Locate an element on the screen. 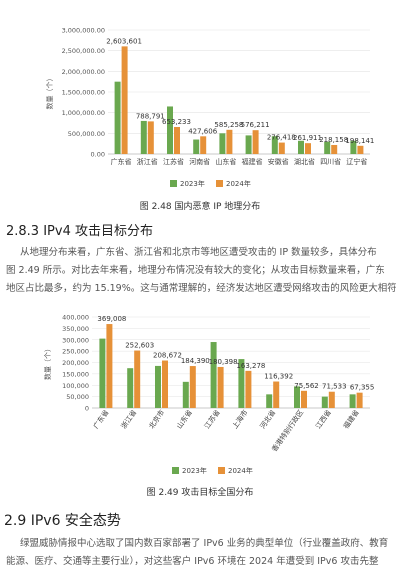 Image resolution: width=400 pixels, height=571 pixels. data-label: 163,278 is located at coordinates (250, 366).